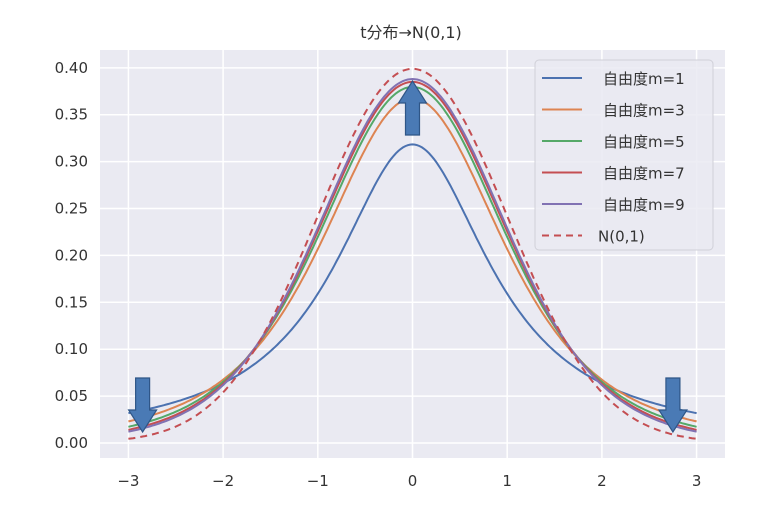  I want to click on legend-label: 自由度m=7, so click(644, 174).